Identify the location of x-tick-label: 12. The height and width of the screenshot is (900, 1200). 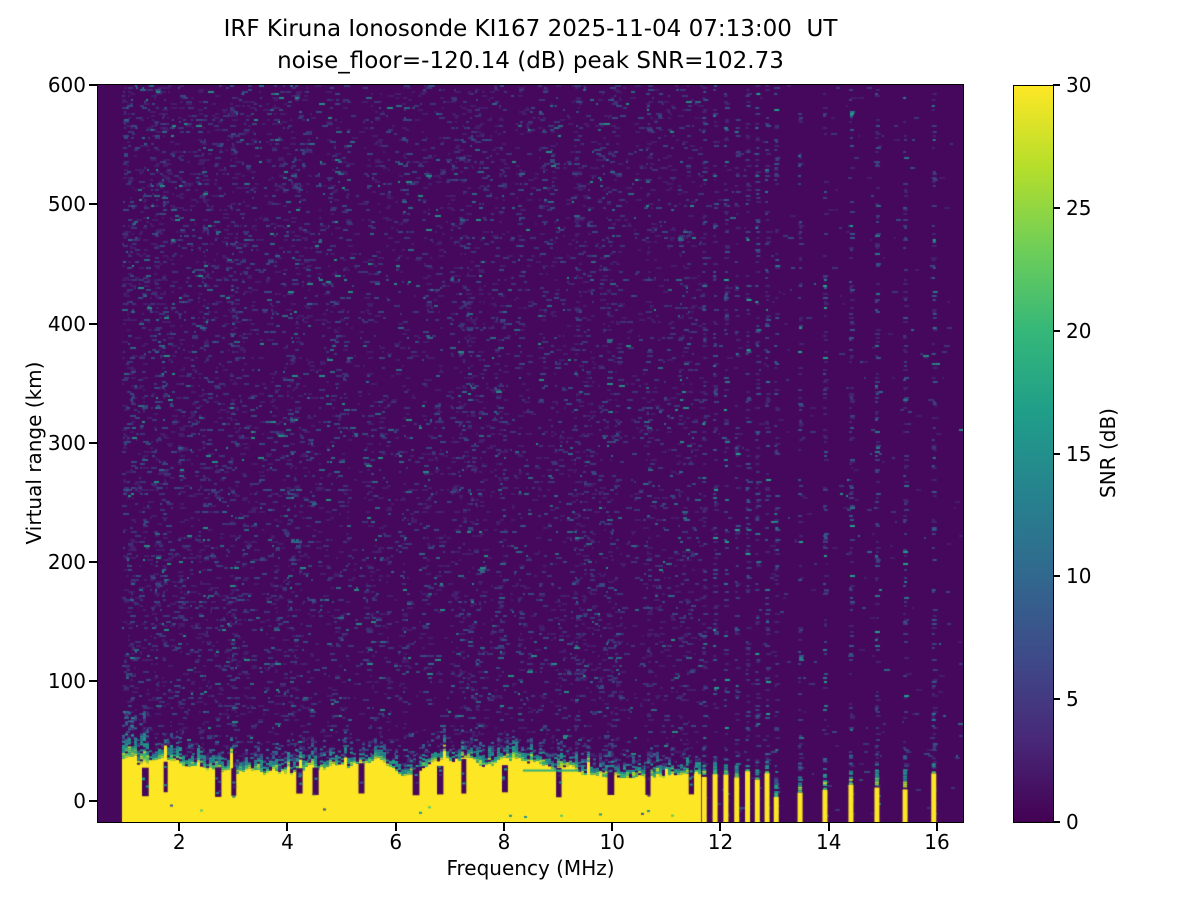
(720, 842).